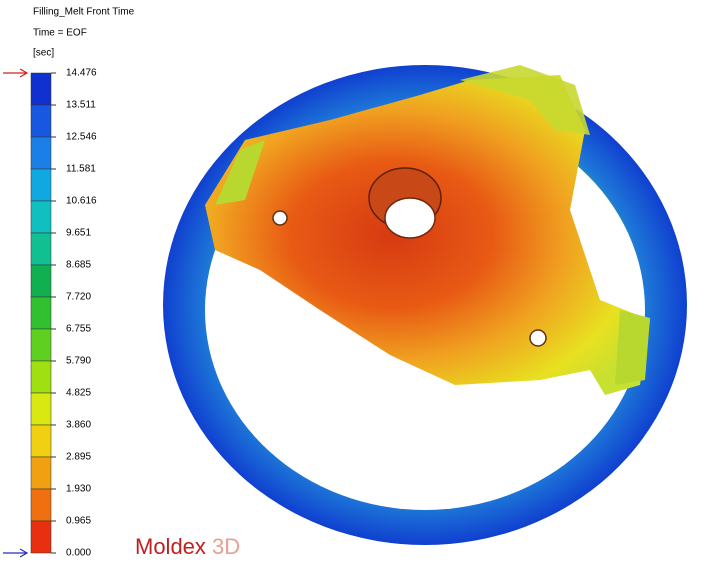 This screenshot has height=562, width=712. What do you see at coordinates (16, 73) in the screenshot?
I see `max-arrow` at bounding box center [16, 73].